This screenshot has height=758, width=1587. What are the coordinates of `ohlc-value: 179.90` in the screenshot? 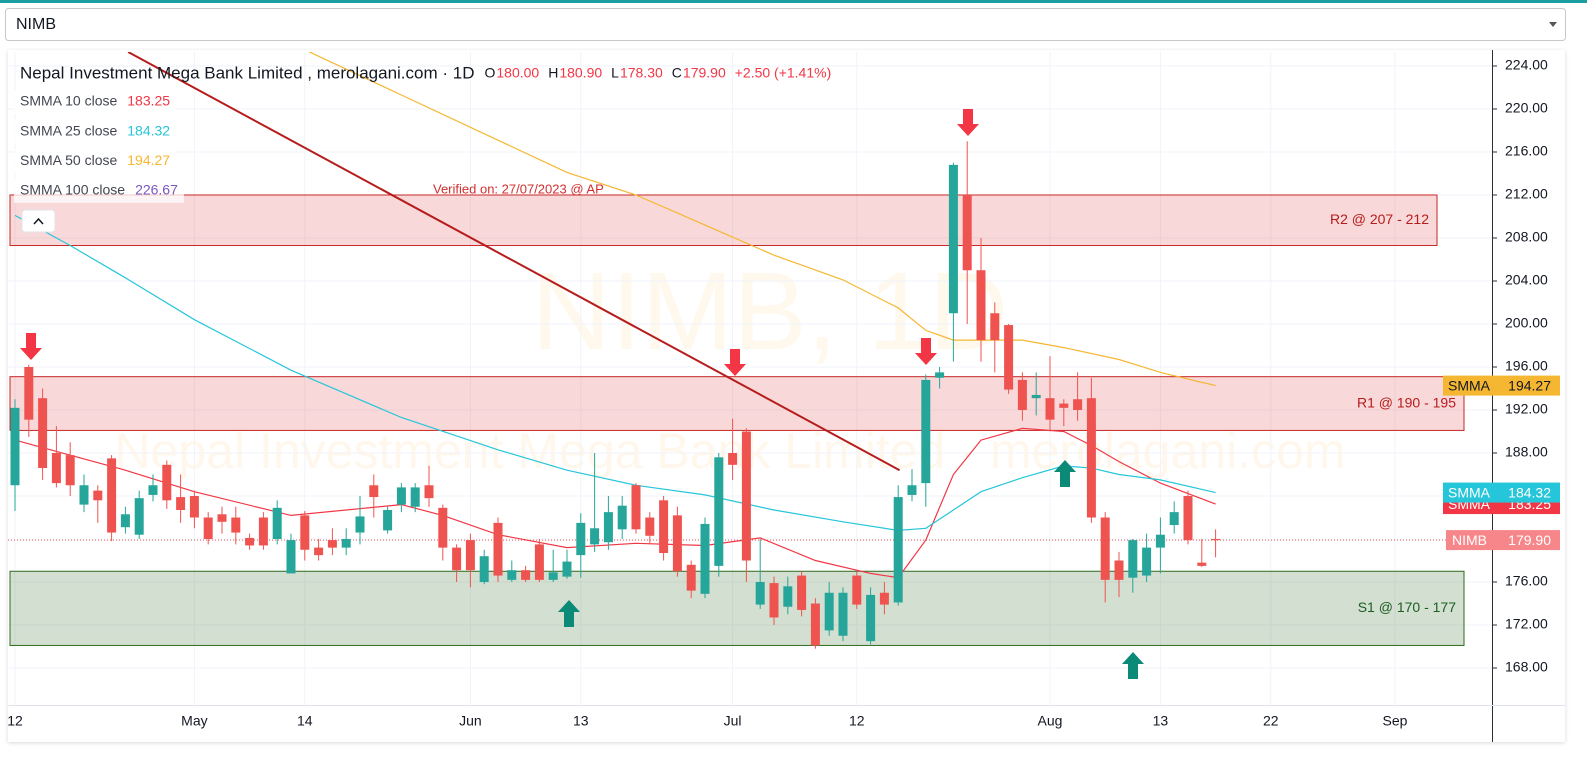 It's located at (704, 73).